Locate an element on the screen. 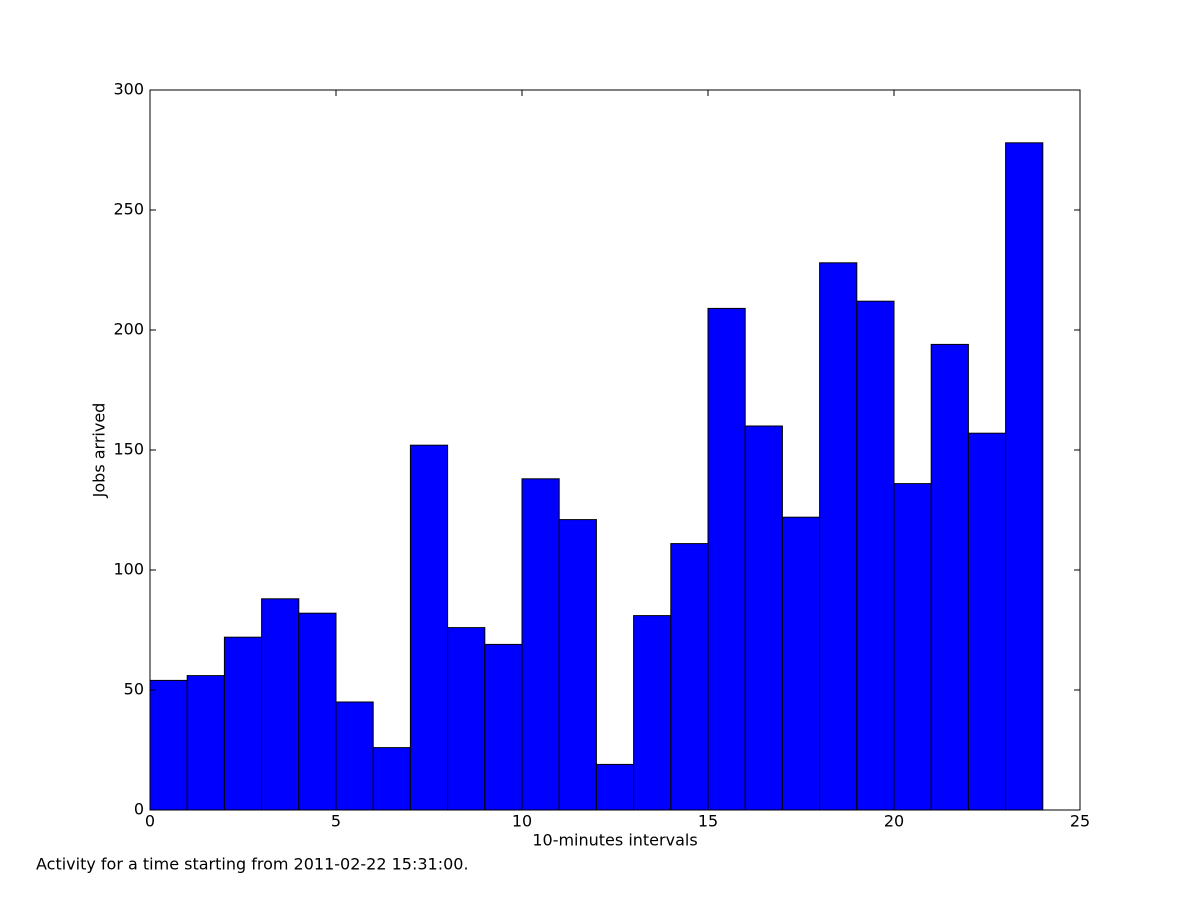  y-tick-label: 0 is located at coordinates (139, 809).